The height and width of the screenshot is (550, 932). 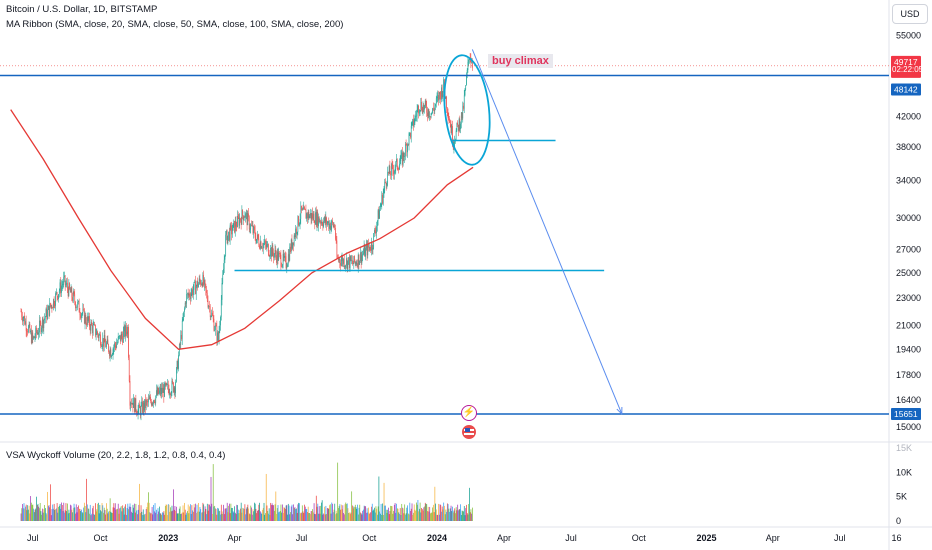 I want to click on lightning-icon: ⚡, so click(x=469, y=413).